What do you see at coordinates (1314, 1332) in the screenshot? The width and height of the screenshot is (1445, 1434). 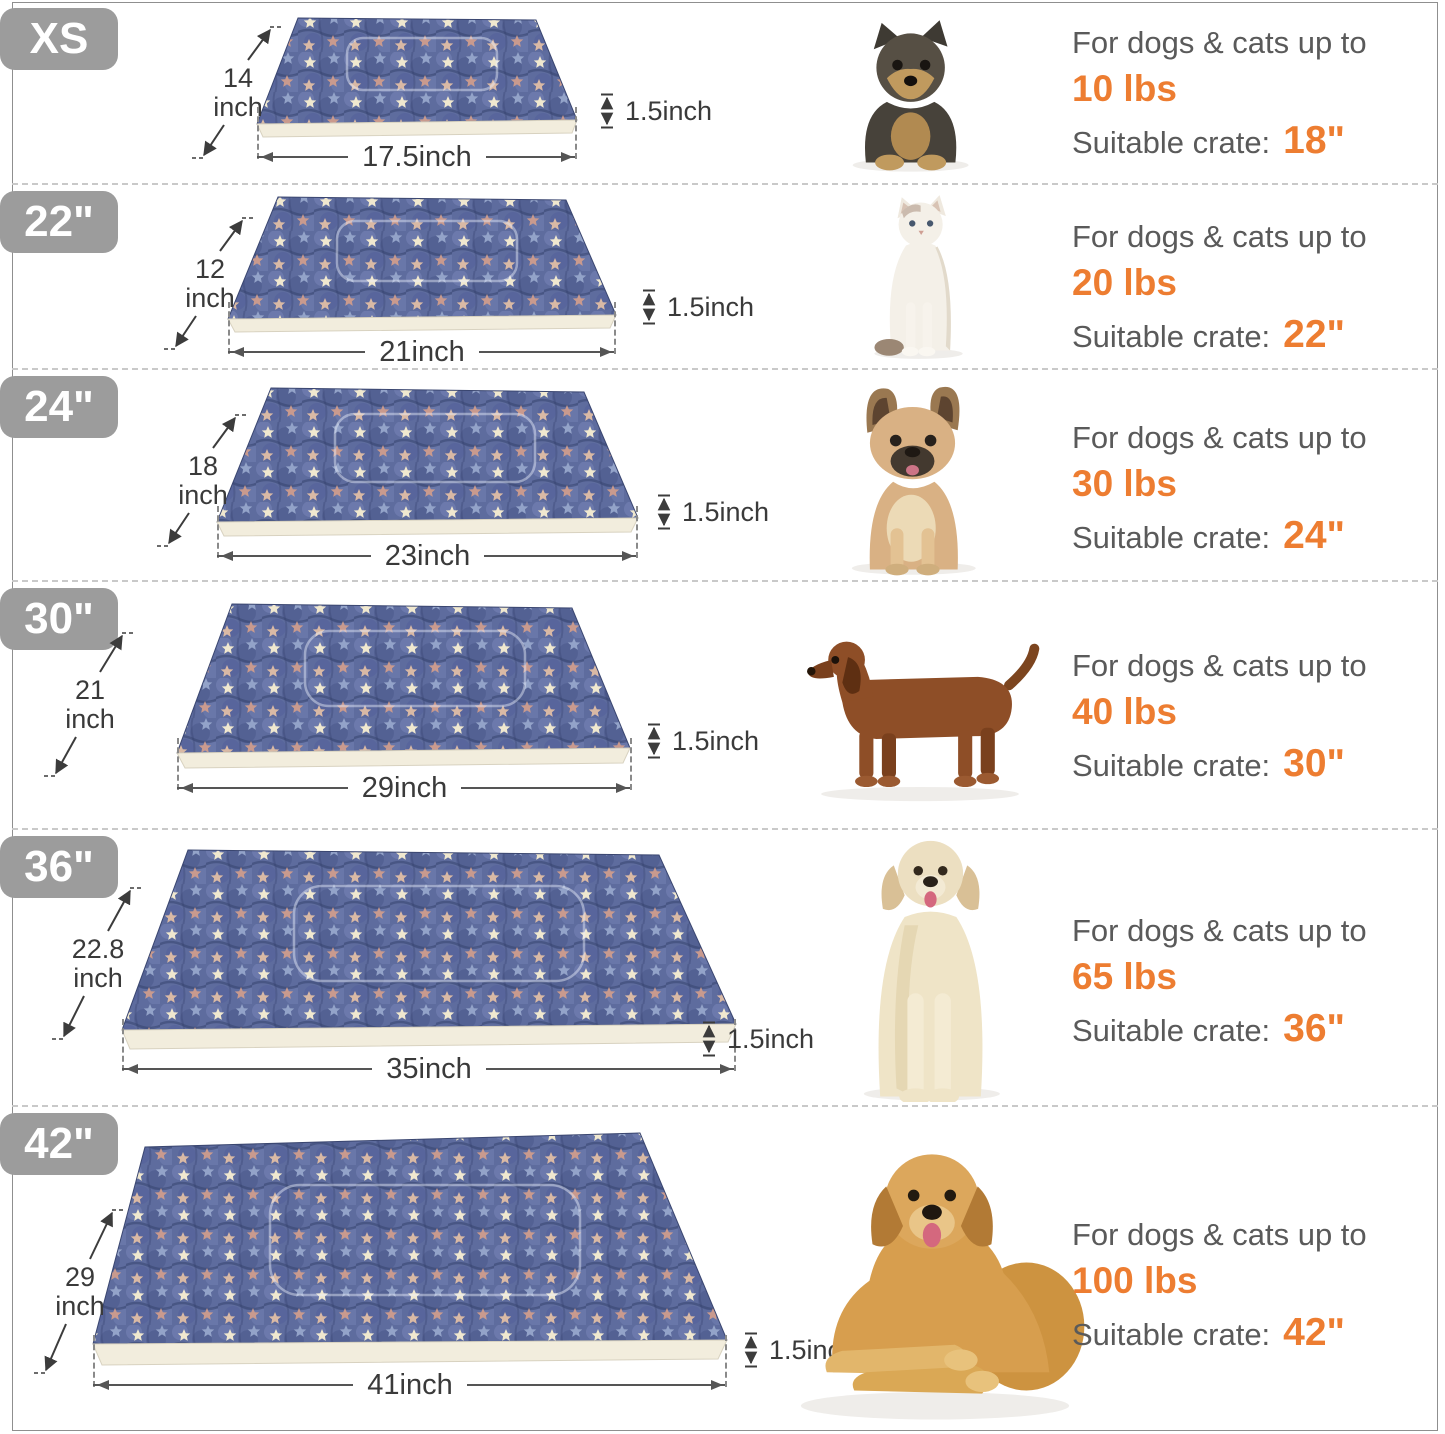 I see `crate-size: 42"` at bounding box center [1314, 1332].